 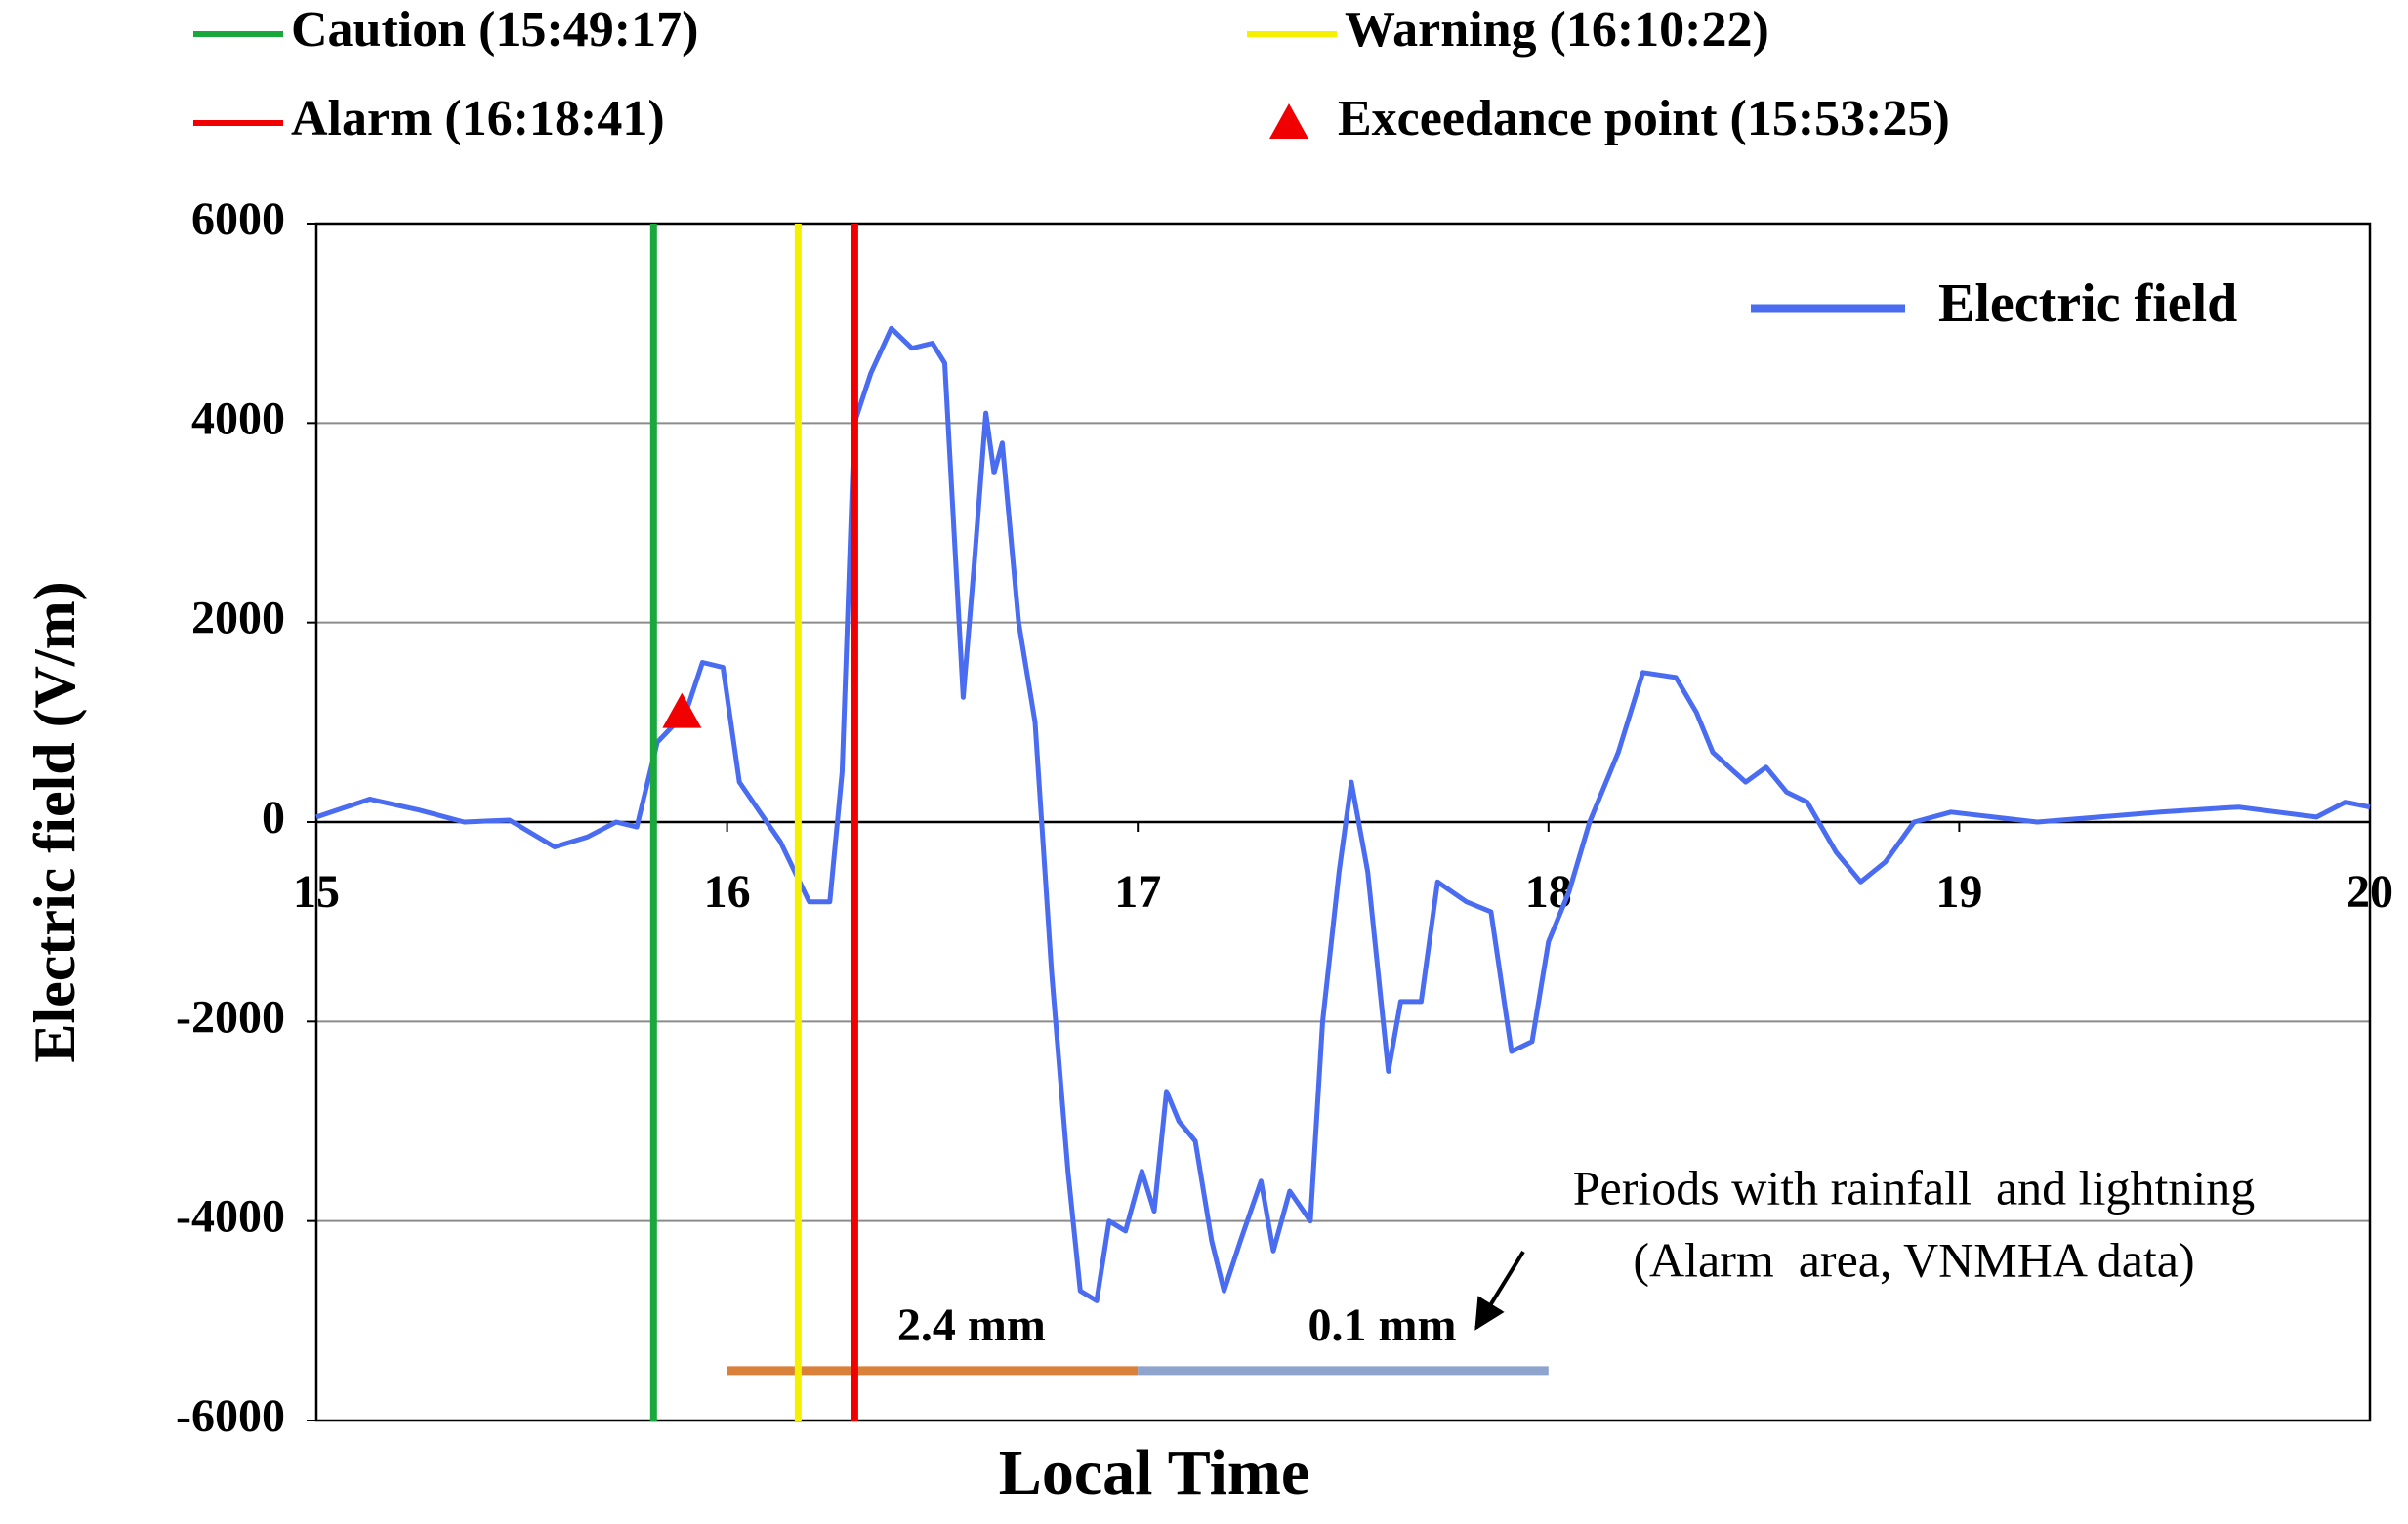 What do you see at coordinates (2369, 892) in the screenshot?
I see `x-tick-label: 20` at bounding box center [2369, 892].